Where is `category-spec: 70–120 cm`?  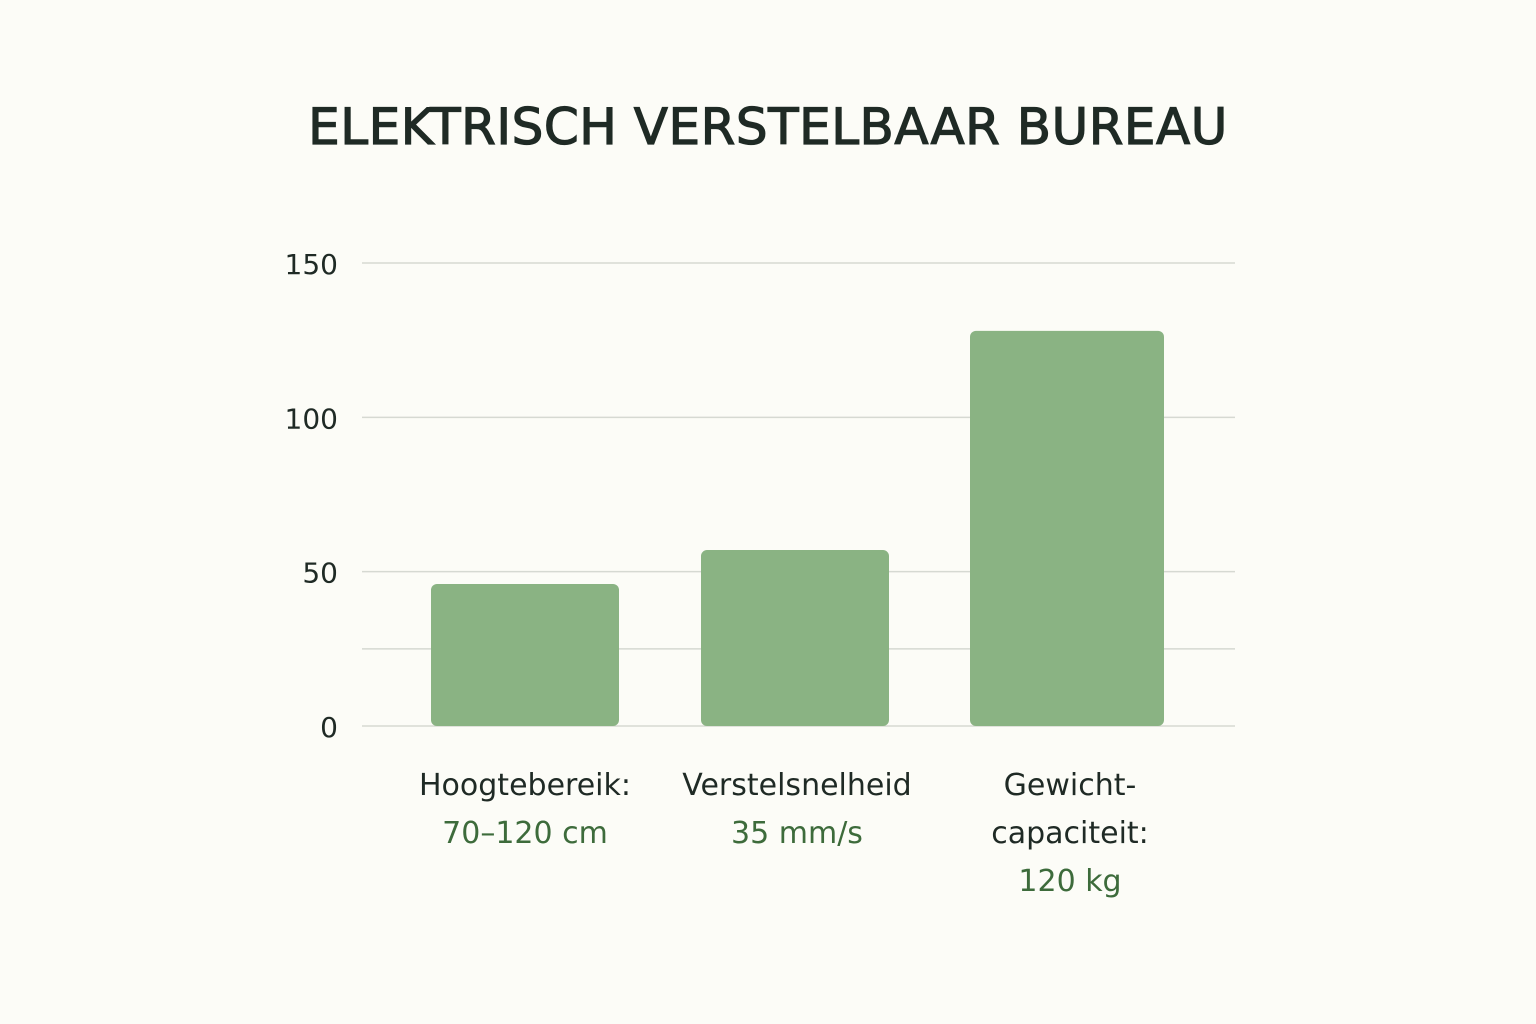
category-spec: 70–120 cm is located at coordinates (525, 833).